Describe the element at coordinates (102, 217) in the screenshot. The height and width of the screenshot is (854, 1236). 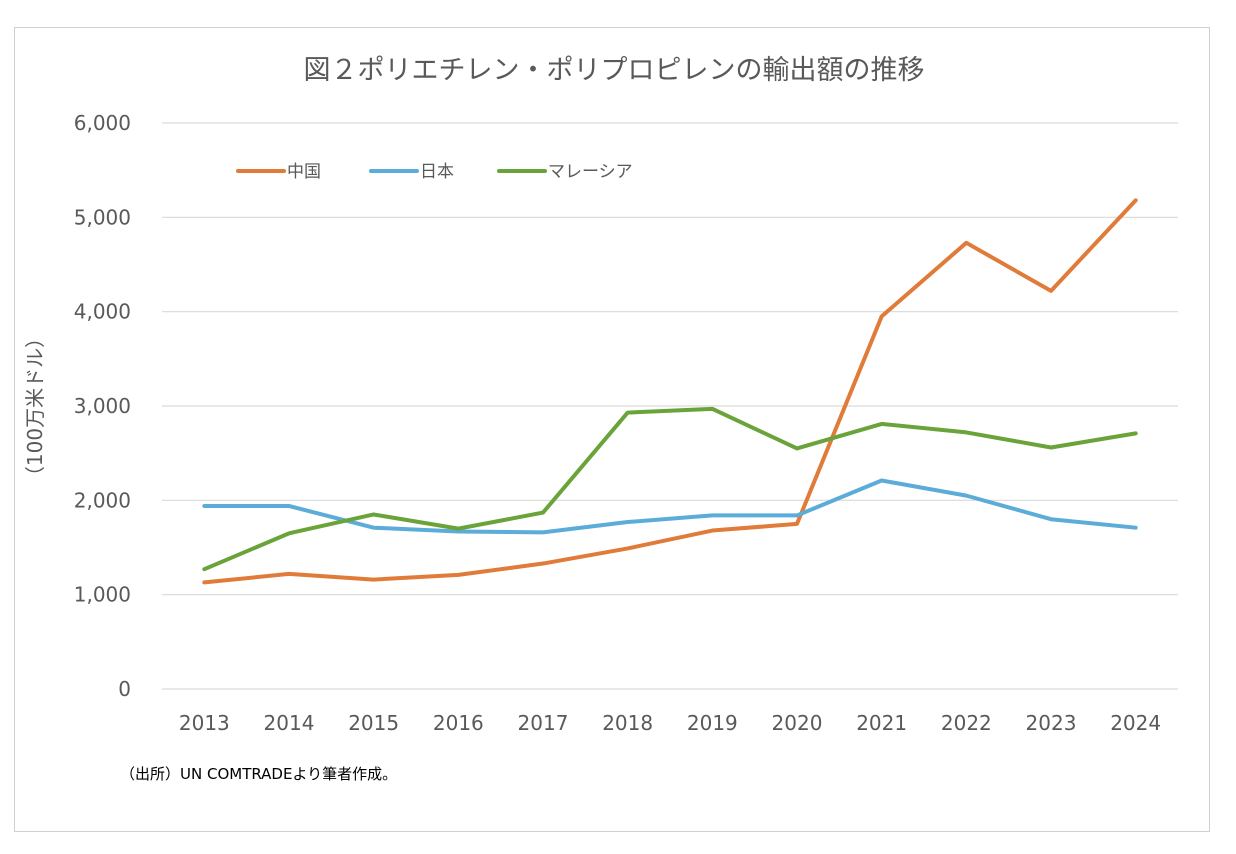
I see `y-tick-label: 5,000` at that location.